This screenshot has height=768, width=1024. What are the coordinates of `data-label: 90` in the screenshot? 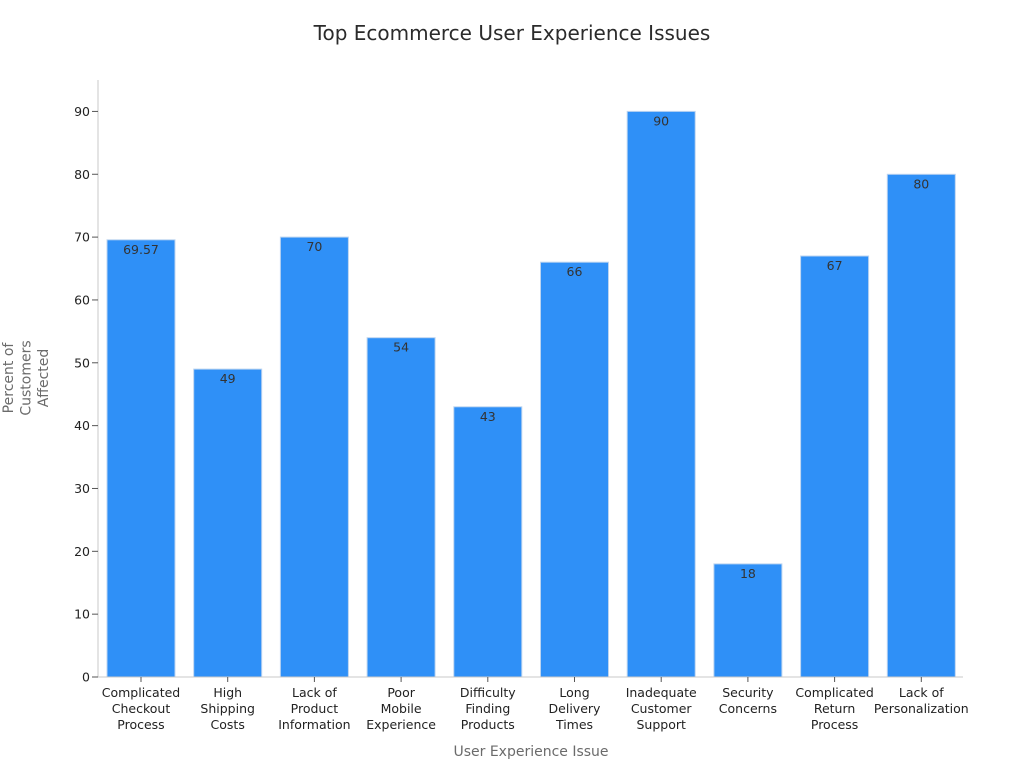 It's located at (661, 120).